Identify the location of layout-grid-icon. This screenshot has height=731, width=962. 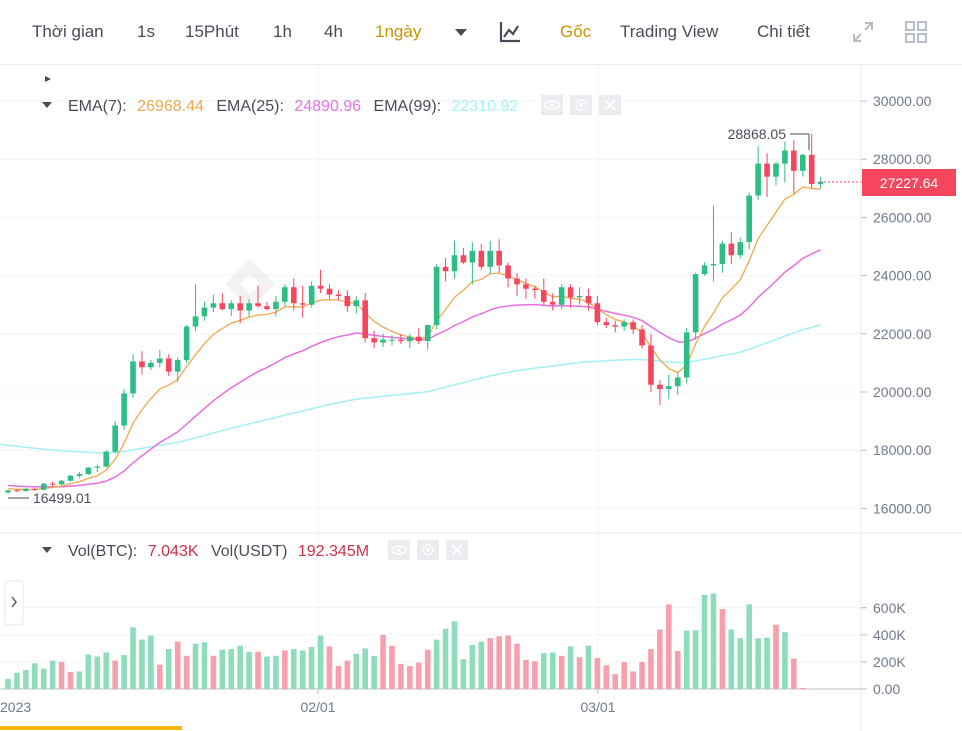
(917, 33).